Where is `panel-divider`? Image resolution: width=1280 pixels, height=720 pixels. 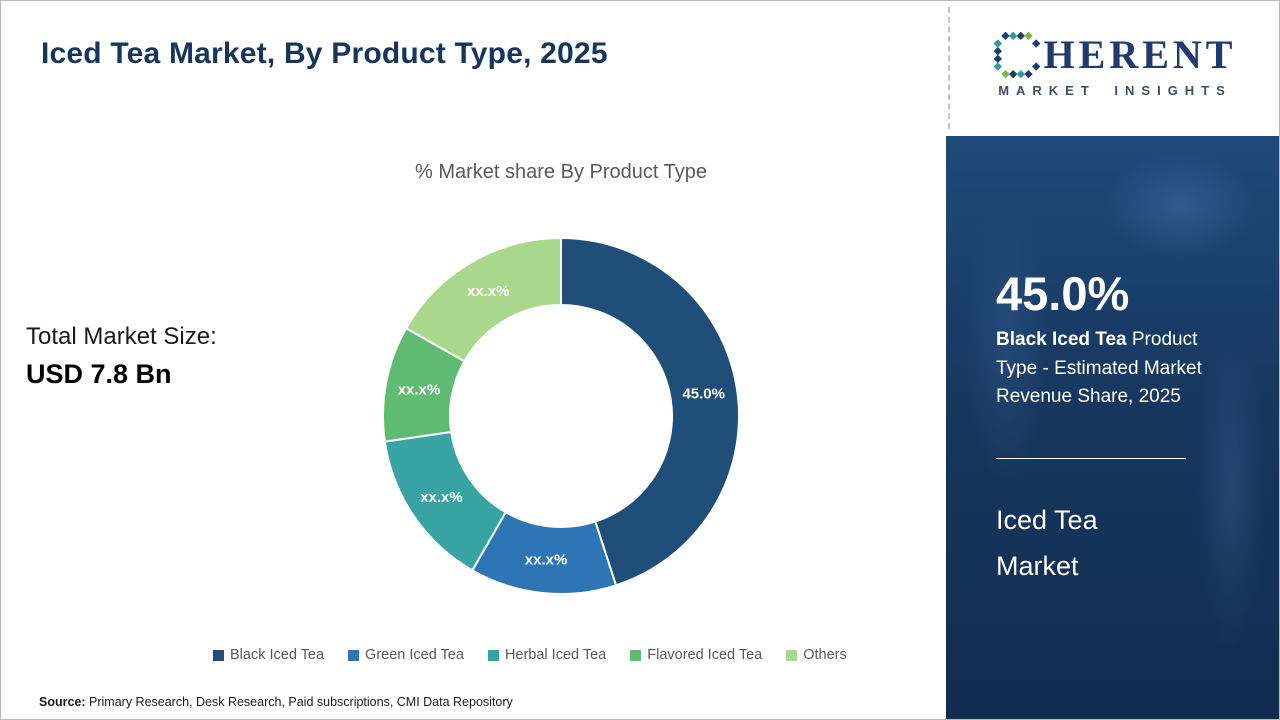
panel-divider is located at coordinates (1091, 458).